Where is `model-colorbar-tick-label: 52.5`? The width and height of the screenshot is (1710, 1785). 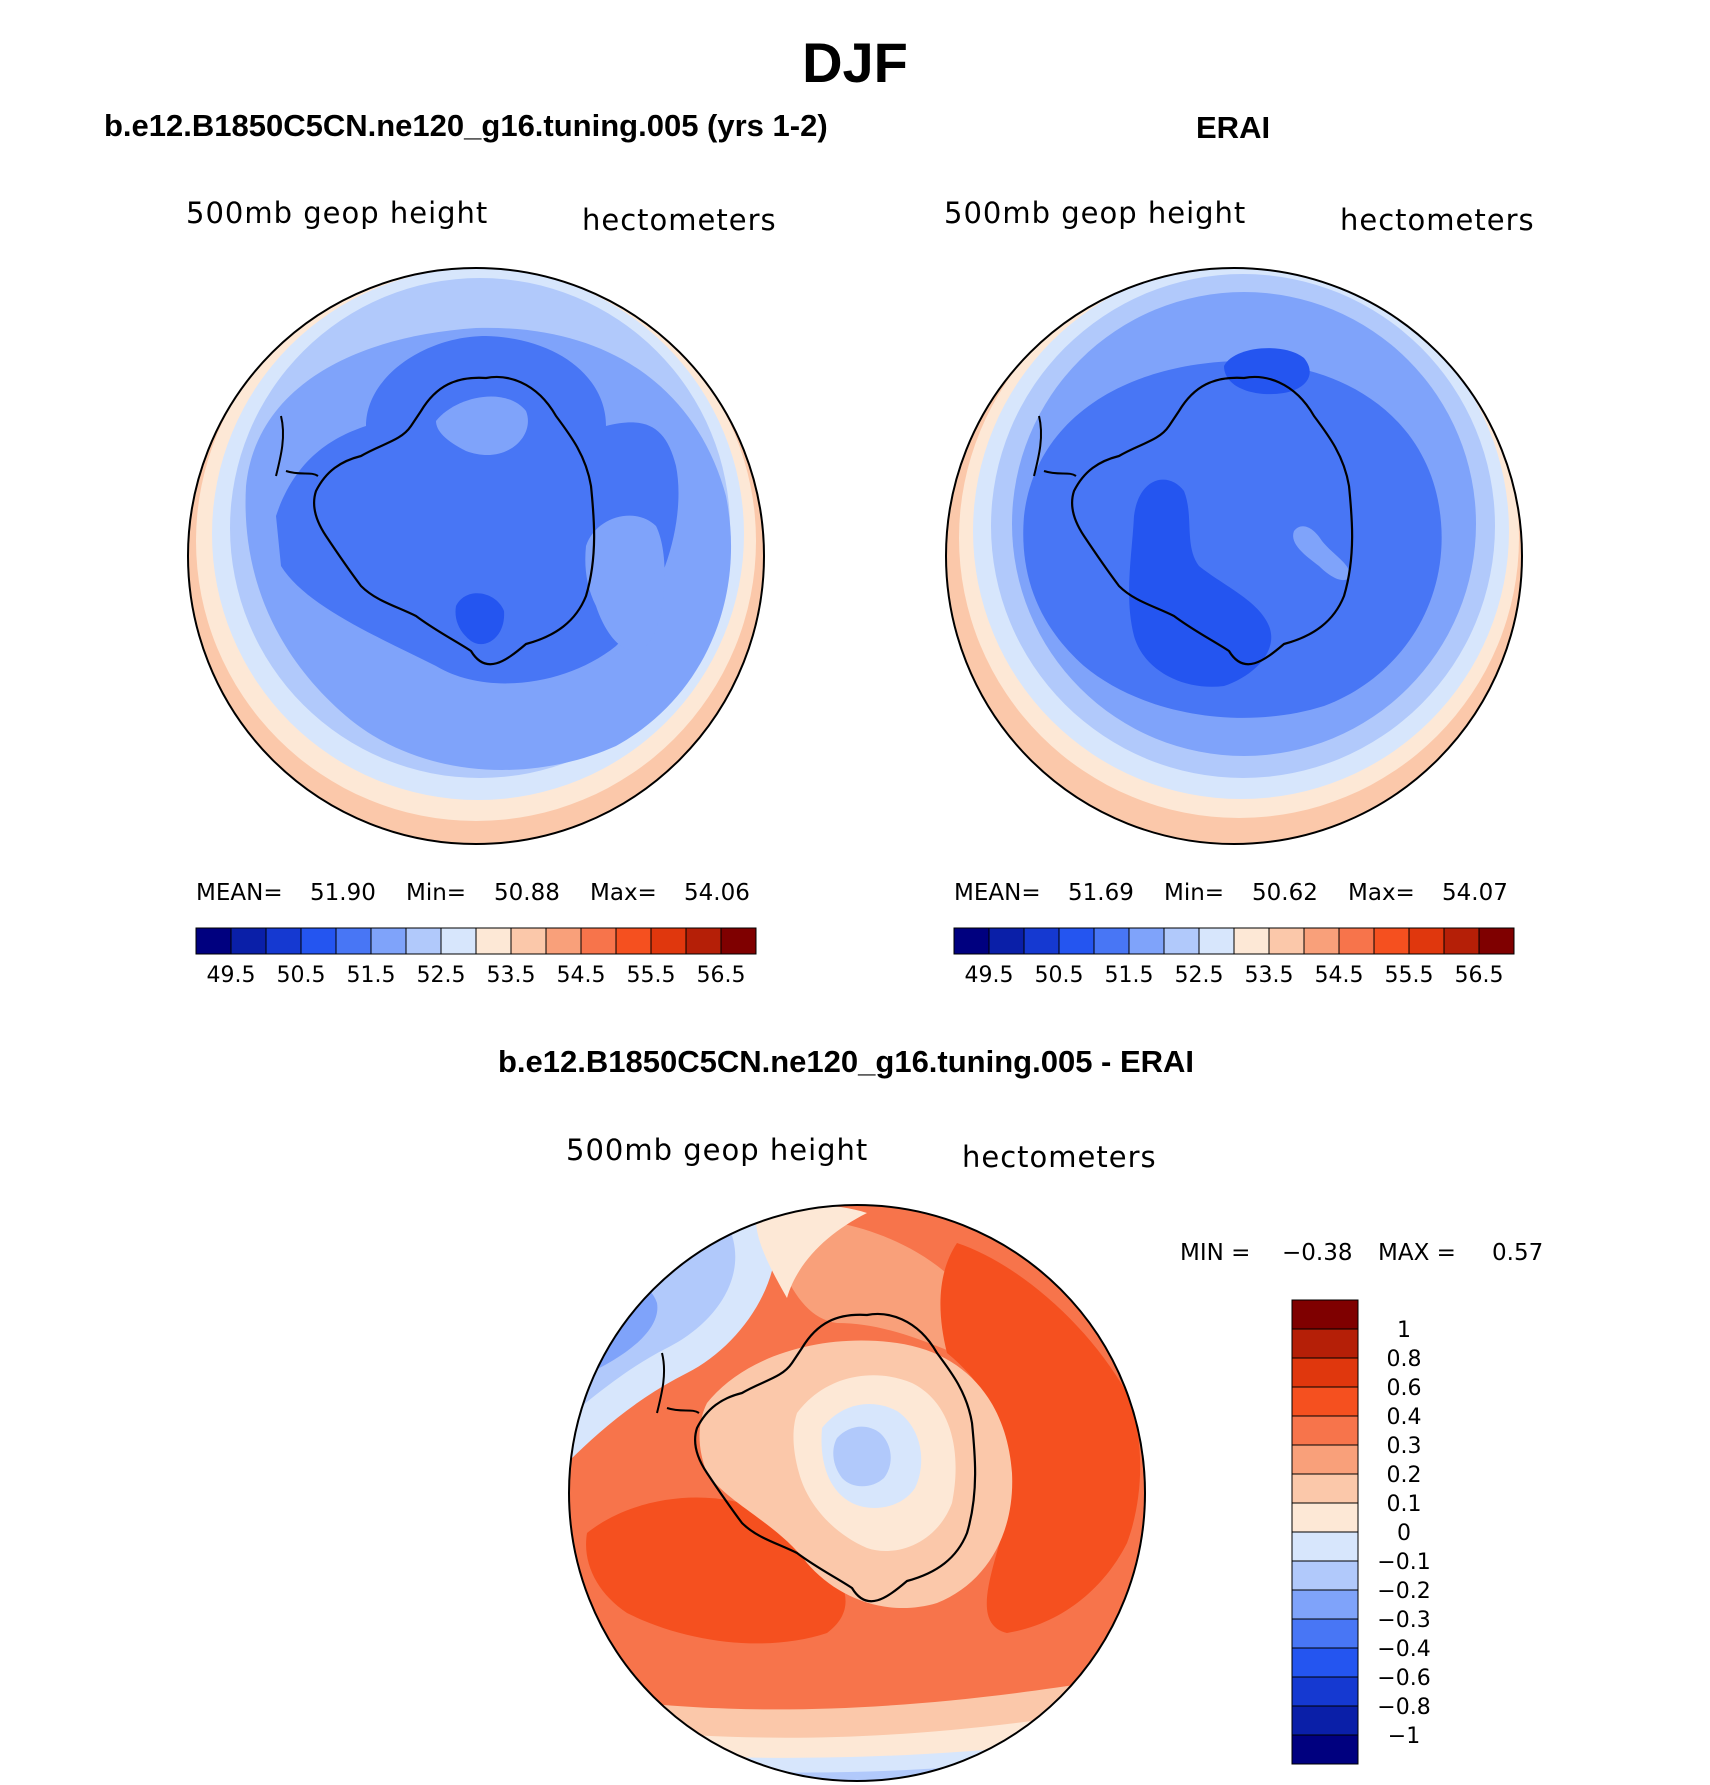 model-colorbar-tick-label: 52.5 is located at coordinates (441, 975).